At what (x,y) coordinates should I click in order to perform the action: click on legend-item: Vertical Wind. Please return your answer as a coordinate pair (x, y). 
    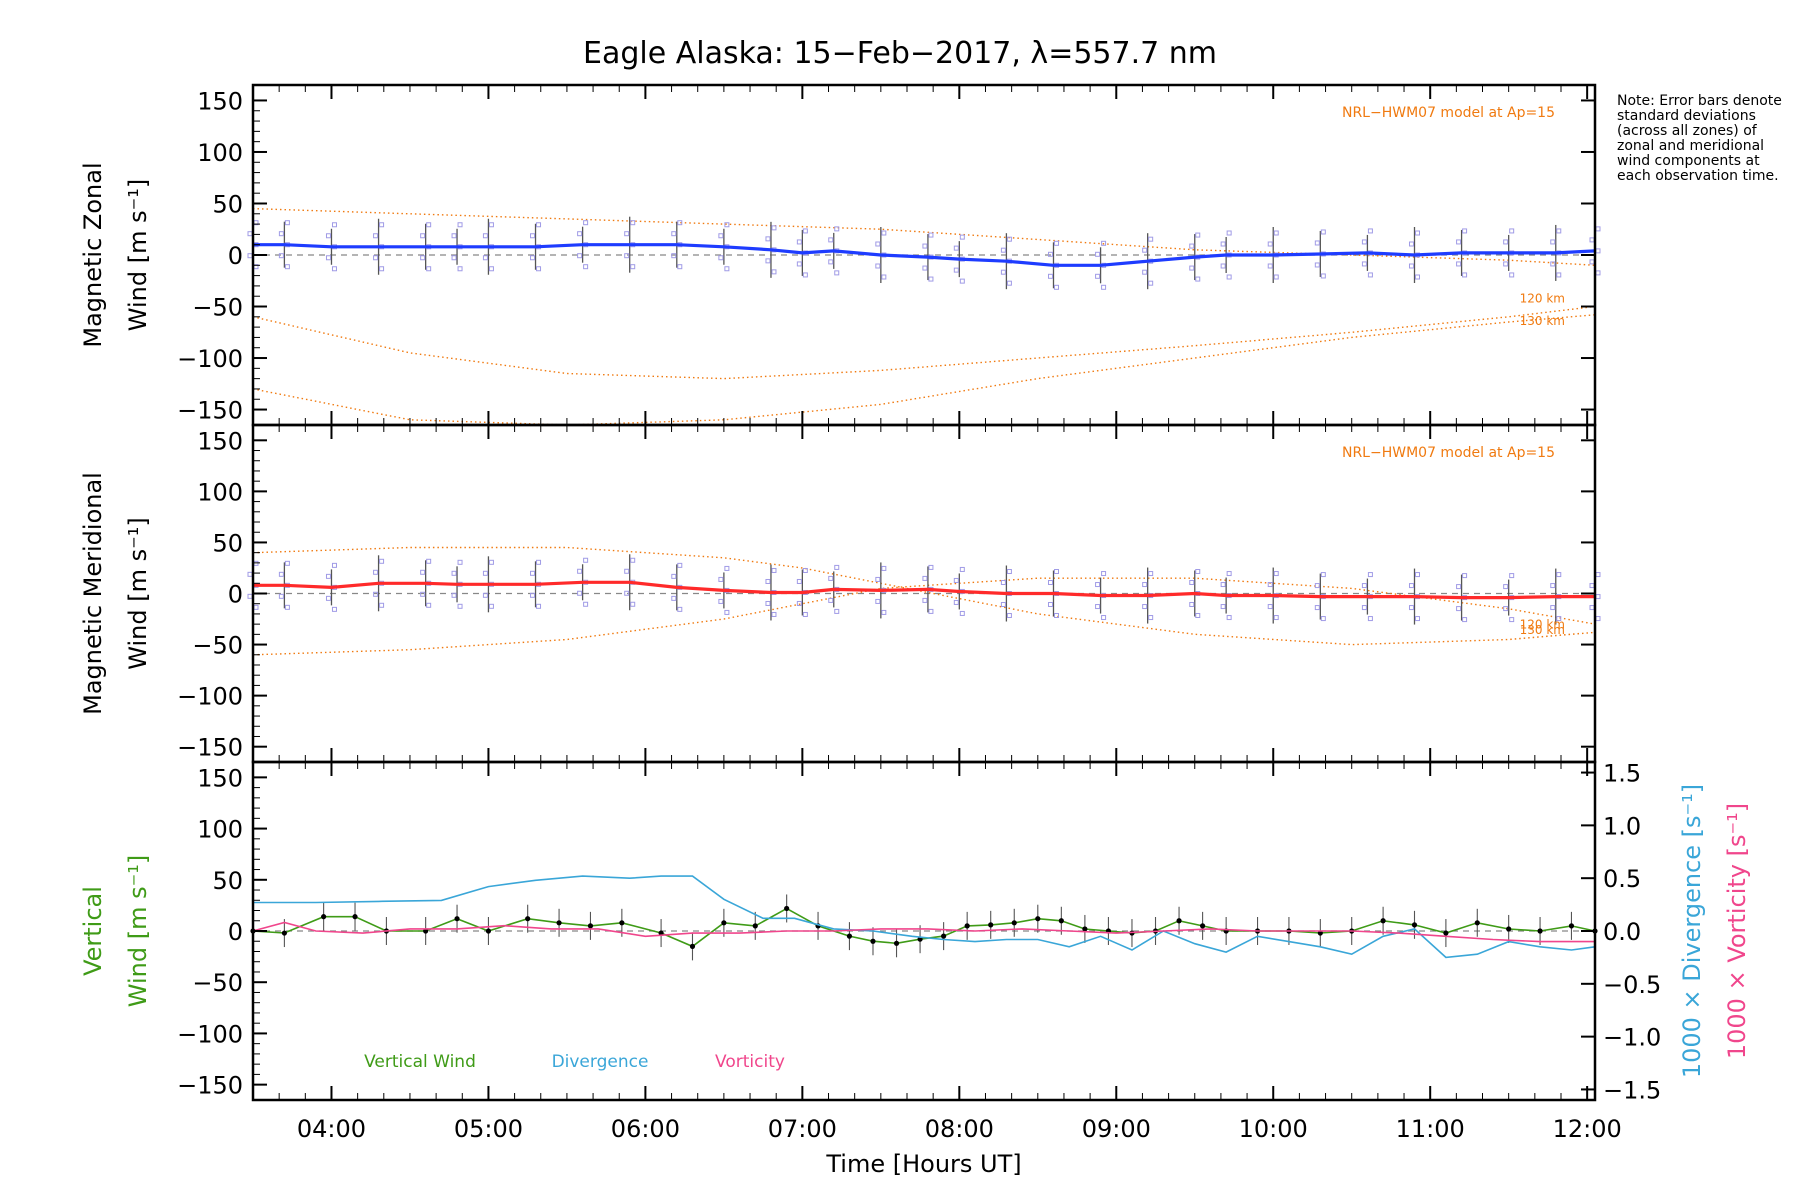
    Looking at the image, I should click on (420, 1062).